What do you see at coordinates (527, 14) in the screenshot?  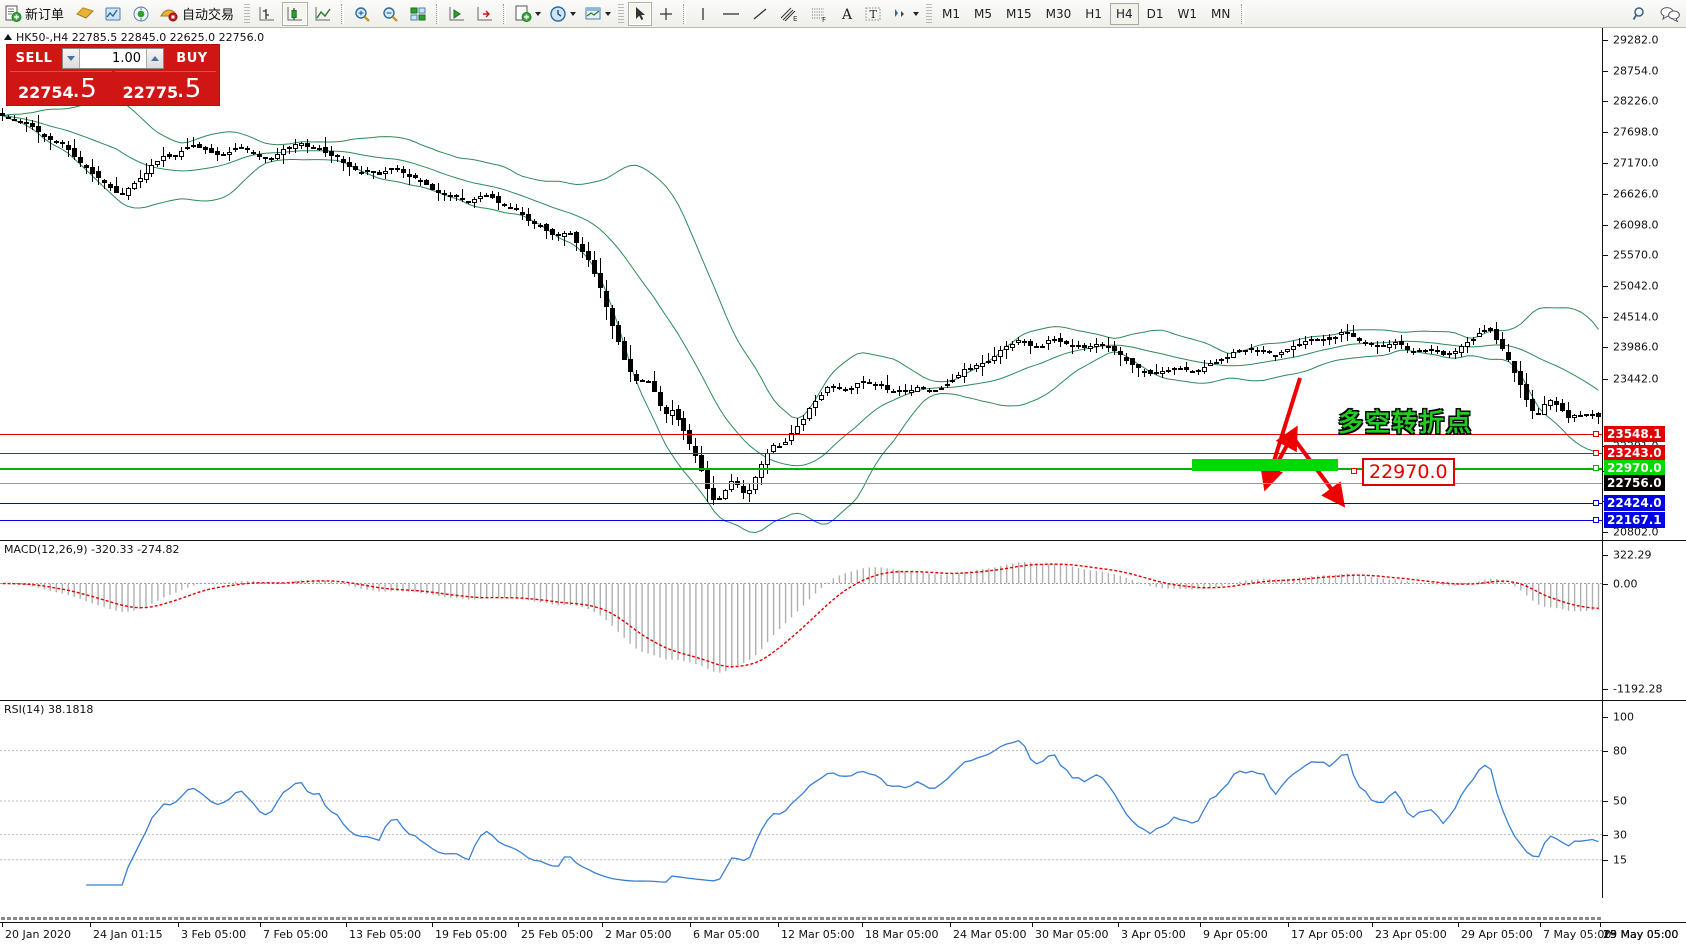 I see `new-chart-button` at bounding box center [527, 14].